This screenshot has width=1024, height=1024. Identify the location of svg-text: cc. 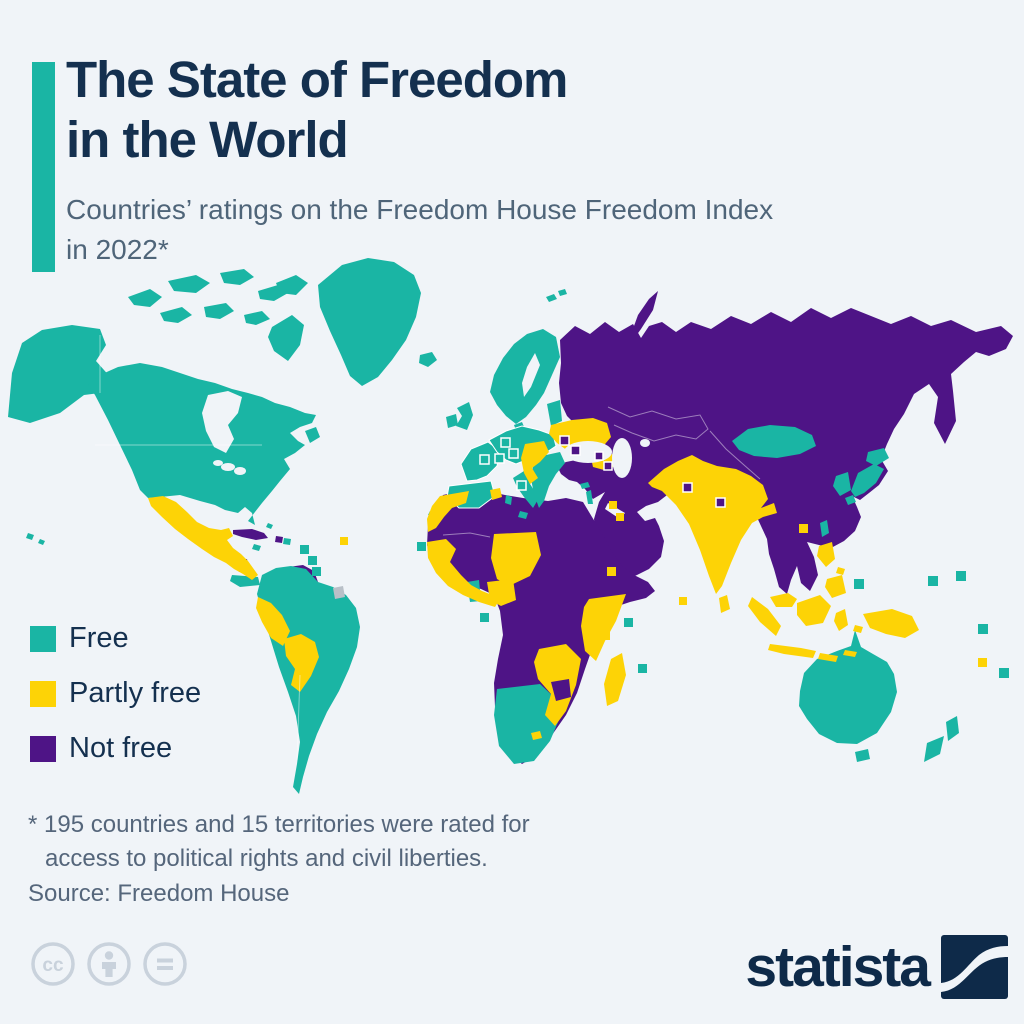
(53, 965).